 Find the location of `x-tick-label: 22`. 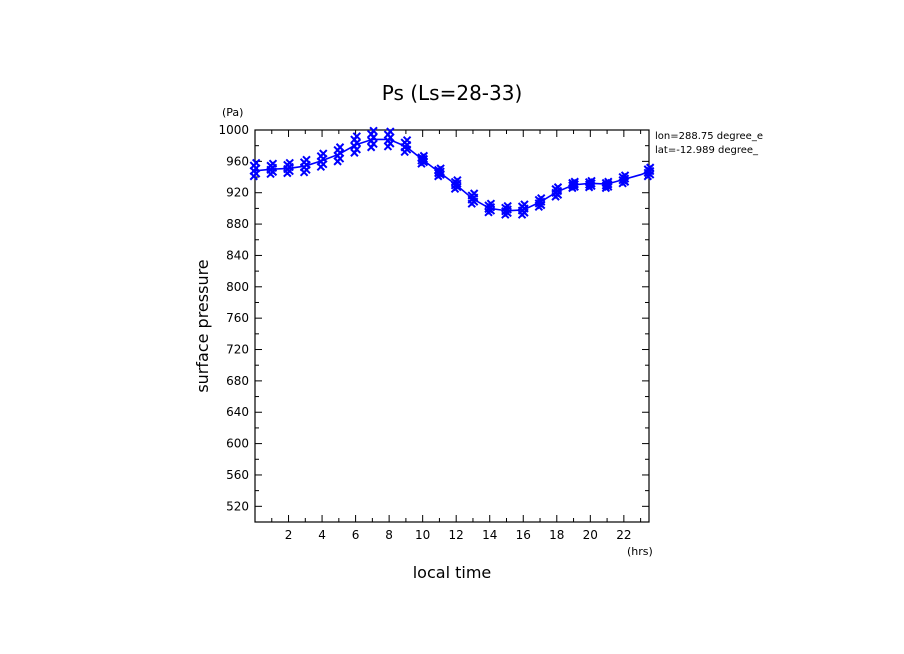

x-tick-label: 22 is located at coordinates (623, 535).